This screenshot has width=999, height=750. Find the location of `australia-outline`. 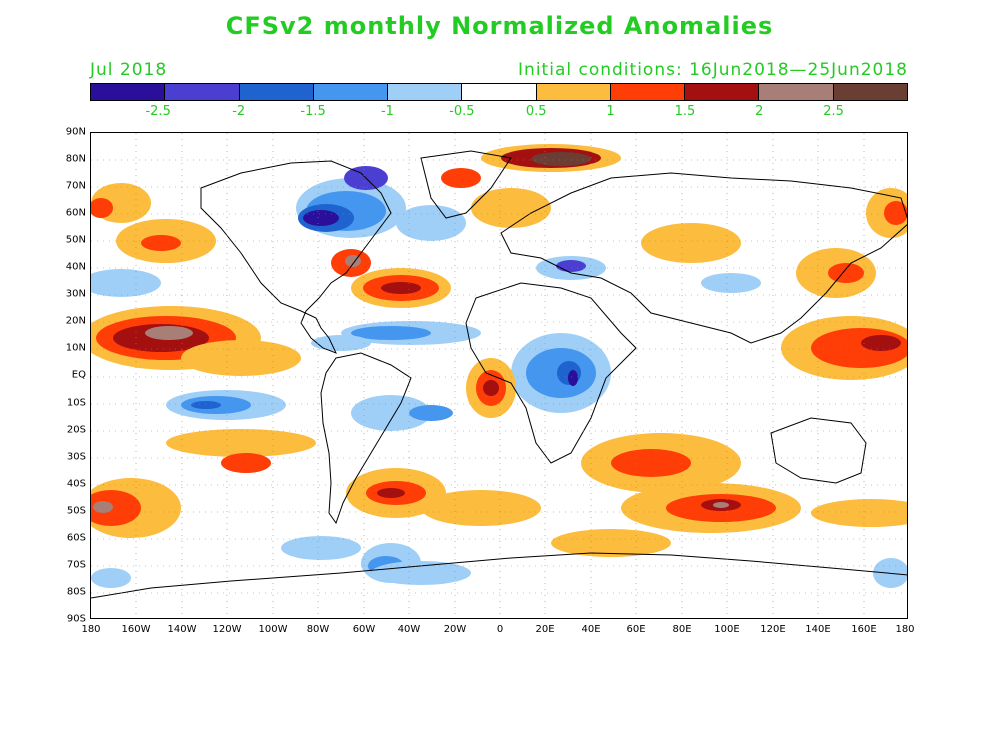

australia-outline is located at coordinates (818, 450).